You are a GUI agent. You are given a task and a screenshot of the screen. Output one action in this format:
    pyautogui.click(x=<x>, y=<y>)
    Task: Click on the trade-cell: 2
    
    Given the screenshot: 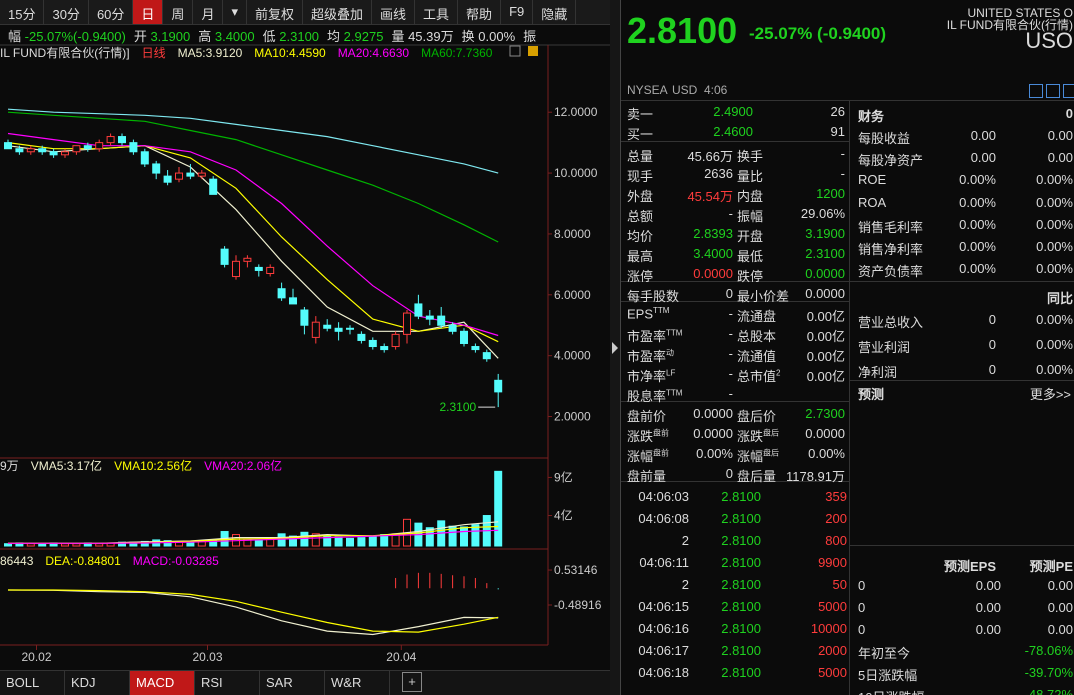 What is the action you would take?
    pyautogui.click(x=685, y=540)
    